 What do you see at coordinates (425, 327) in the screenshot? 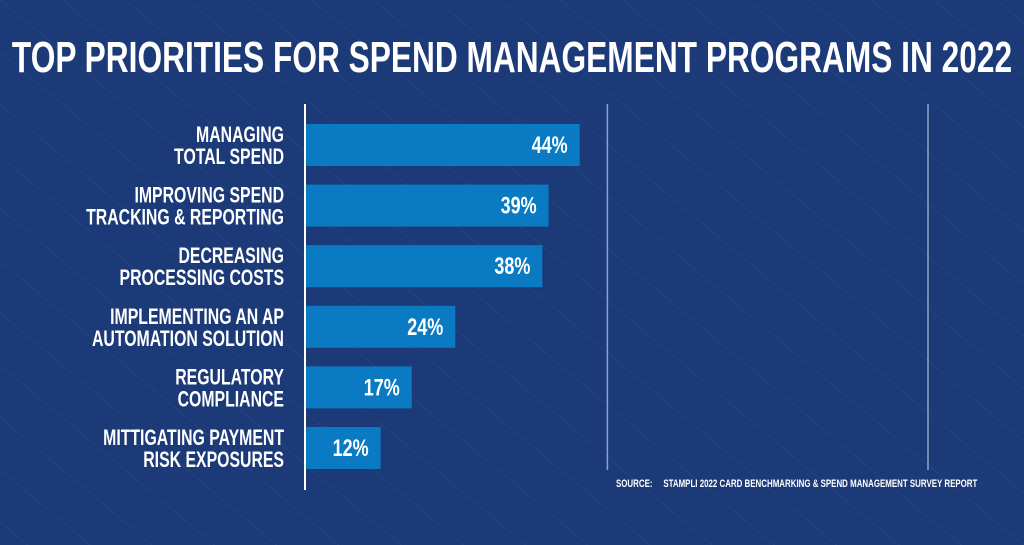
I see `data-label-3: 24%` at bounding box center [425, 327].